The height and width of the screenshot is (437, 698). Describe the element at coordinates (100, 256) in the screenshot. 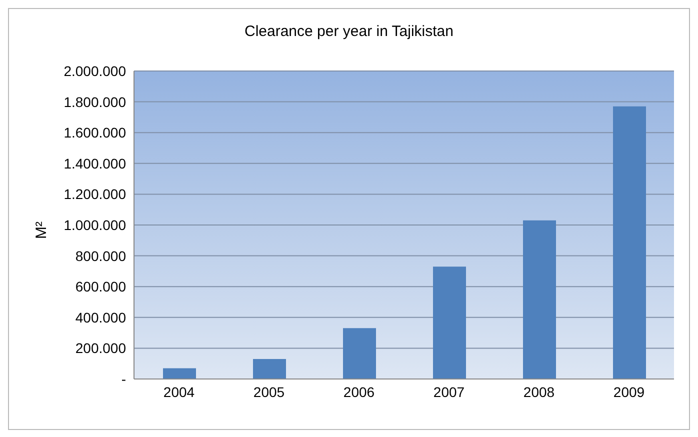

I see `y-tick-label: 800.000` at that location.